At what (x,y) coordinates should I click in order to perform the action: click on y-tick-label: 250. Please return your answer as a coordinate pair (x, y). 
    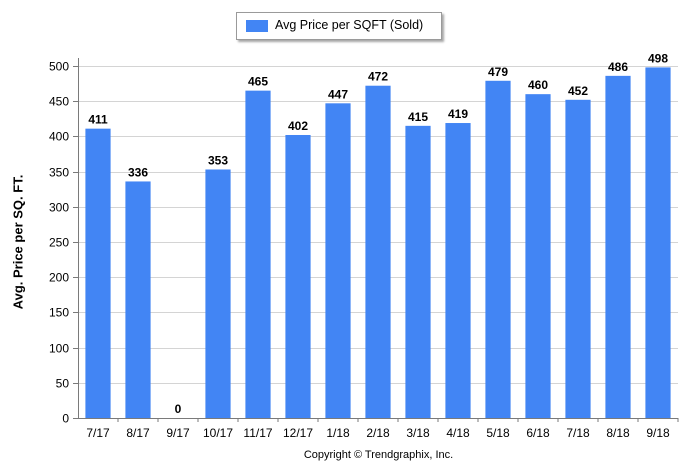
    Looking at the image, I should click on (59, 243).